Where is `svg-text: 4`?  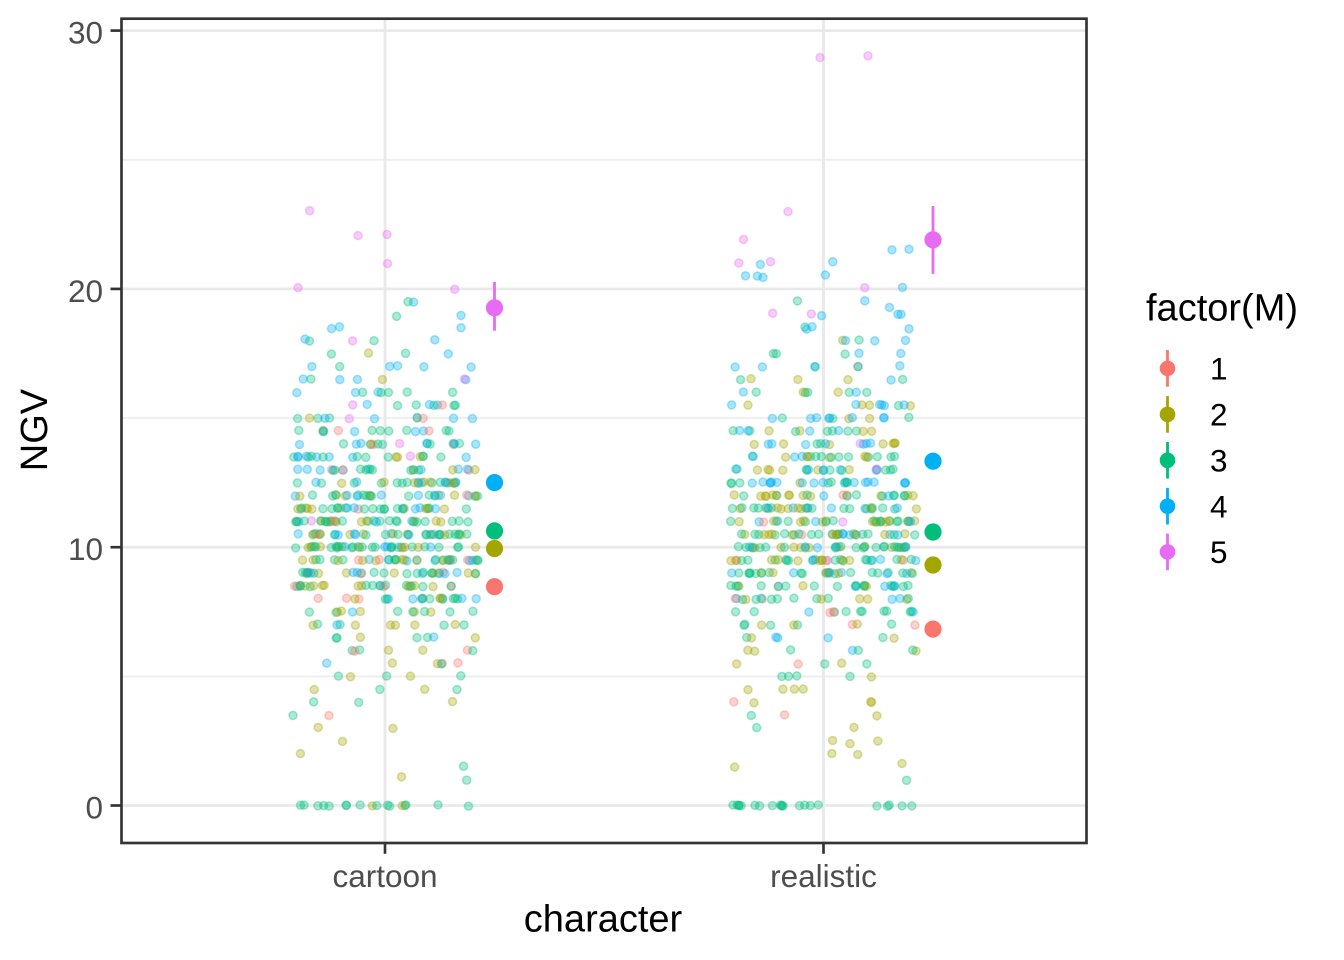
svg-text: 4 is located at coordinates (1219, 507).